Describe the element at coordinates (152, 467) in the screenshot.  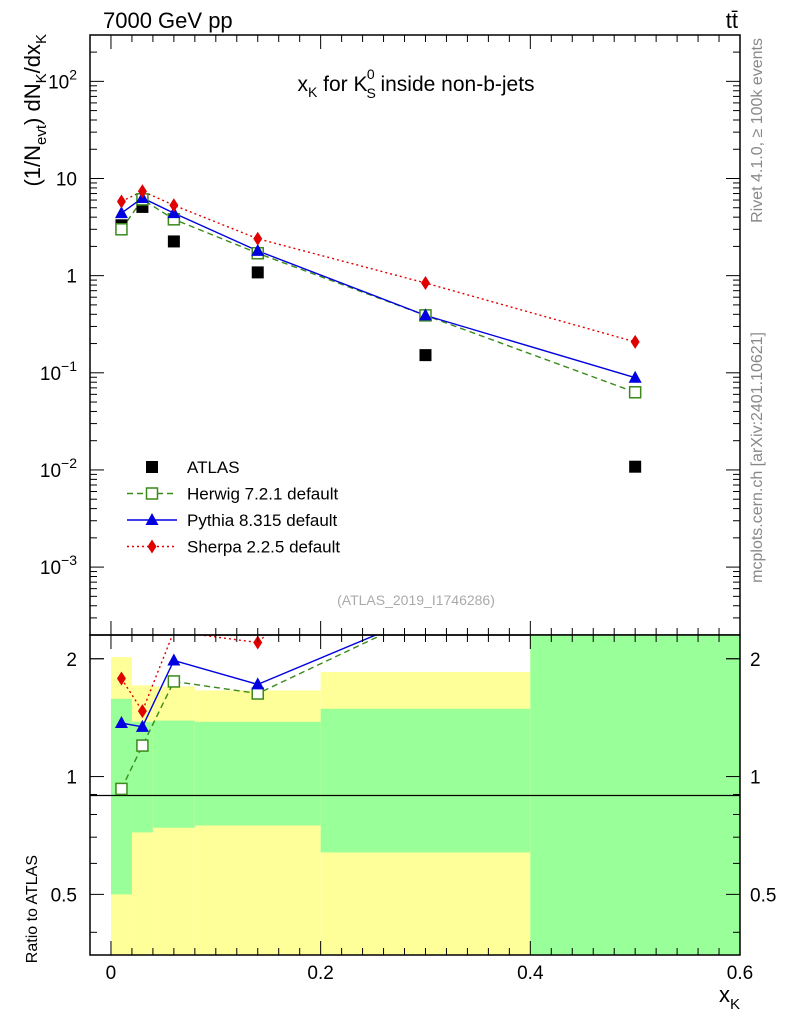
I see `legend-atlas-marker` at that location.